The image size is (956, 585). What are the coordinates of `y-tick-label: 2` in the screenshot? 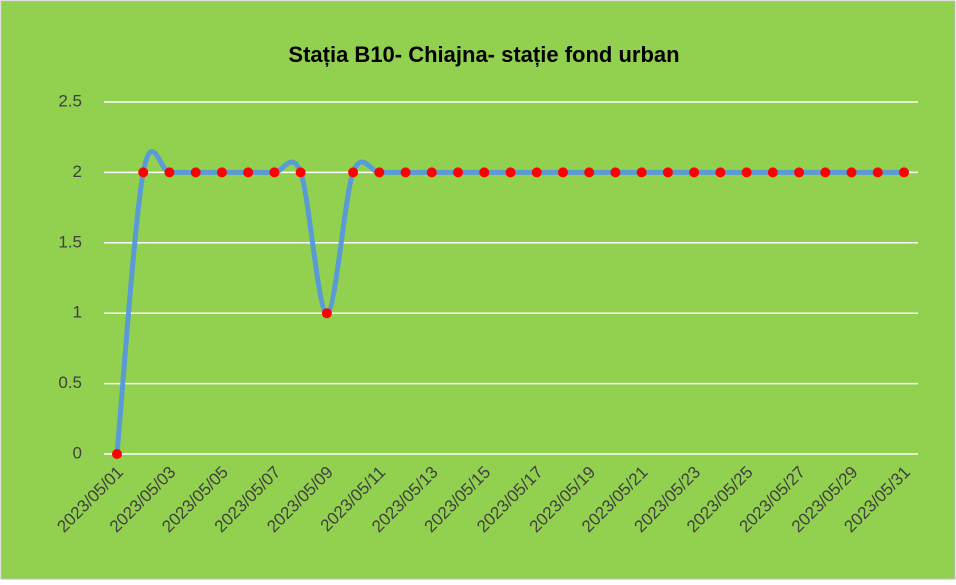 It's located at (77, 171).